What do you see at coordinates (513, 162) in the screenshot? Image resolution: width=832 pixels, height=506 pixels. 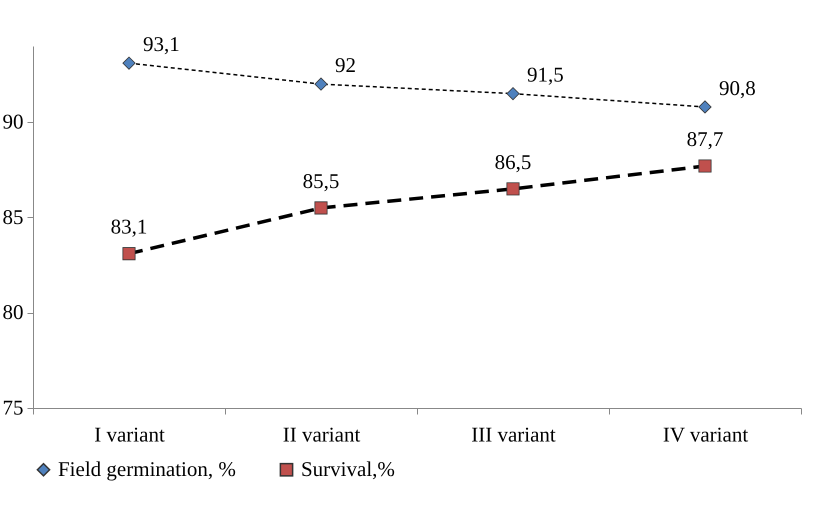 I see `data-label: 86,5` at bounding box center [513, 162].